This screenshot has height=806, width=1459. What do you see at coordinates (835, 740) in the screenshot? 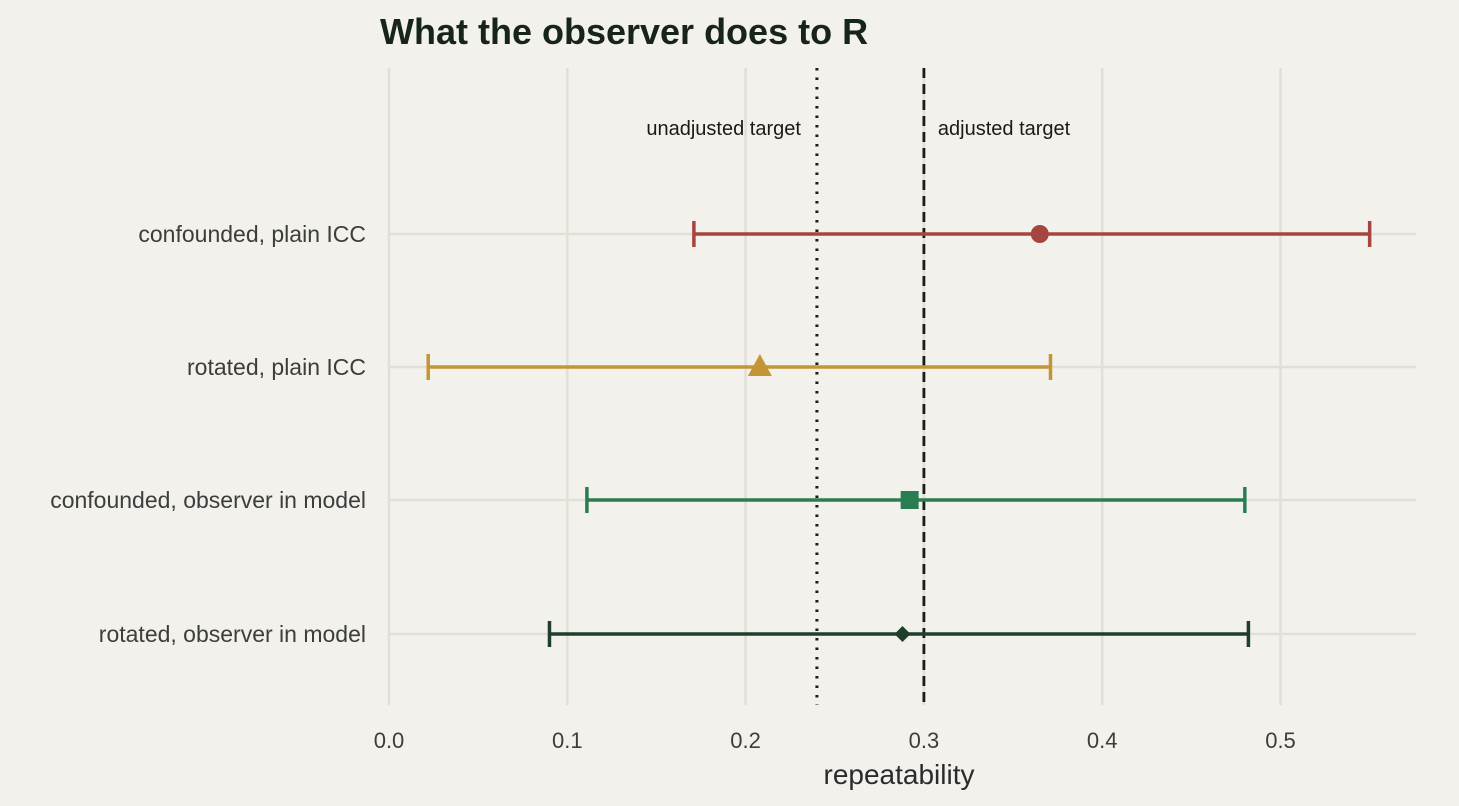
I see `x-axis-ticks: 0.0 0.1 0.2 0.3 0.4 0.5` at bounding box center [835, 740].